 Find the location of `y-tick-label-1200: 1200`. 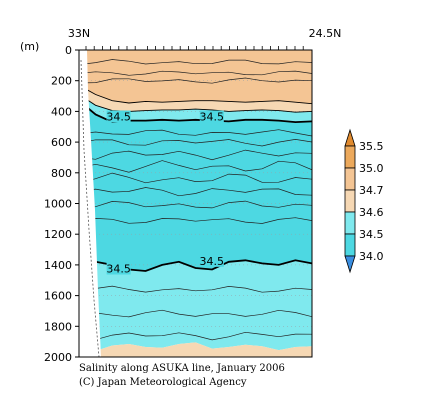

y-tick-label-1200: 1200 is located at coordinates (58, 234).